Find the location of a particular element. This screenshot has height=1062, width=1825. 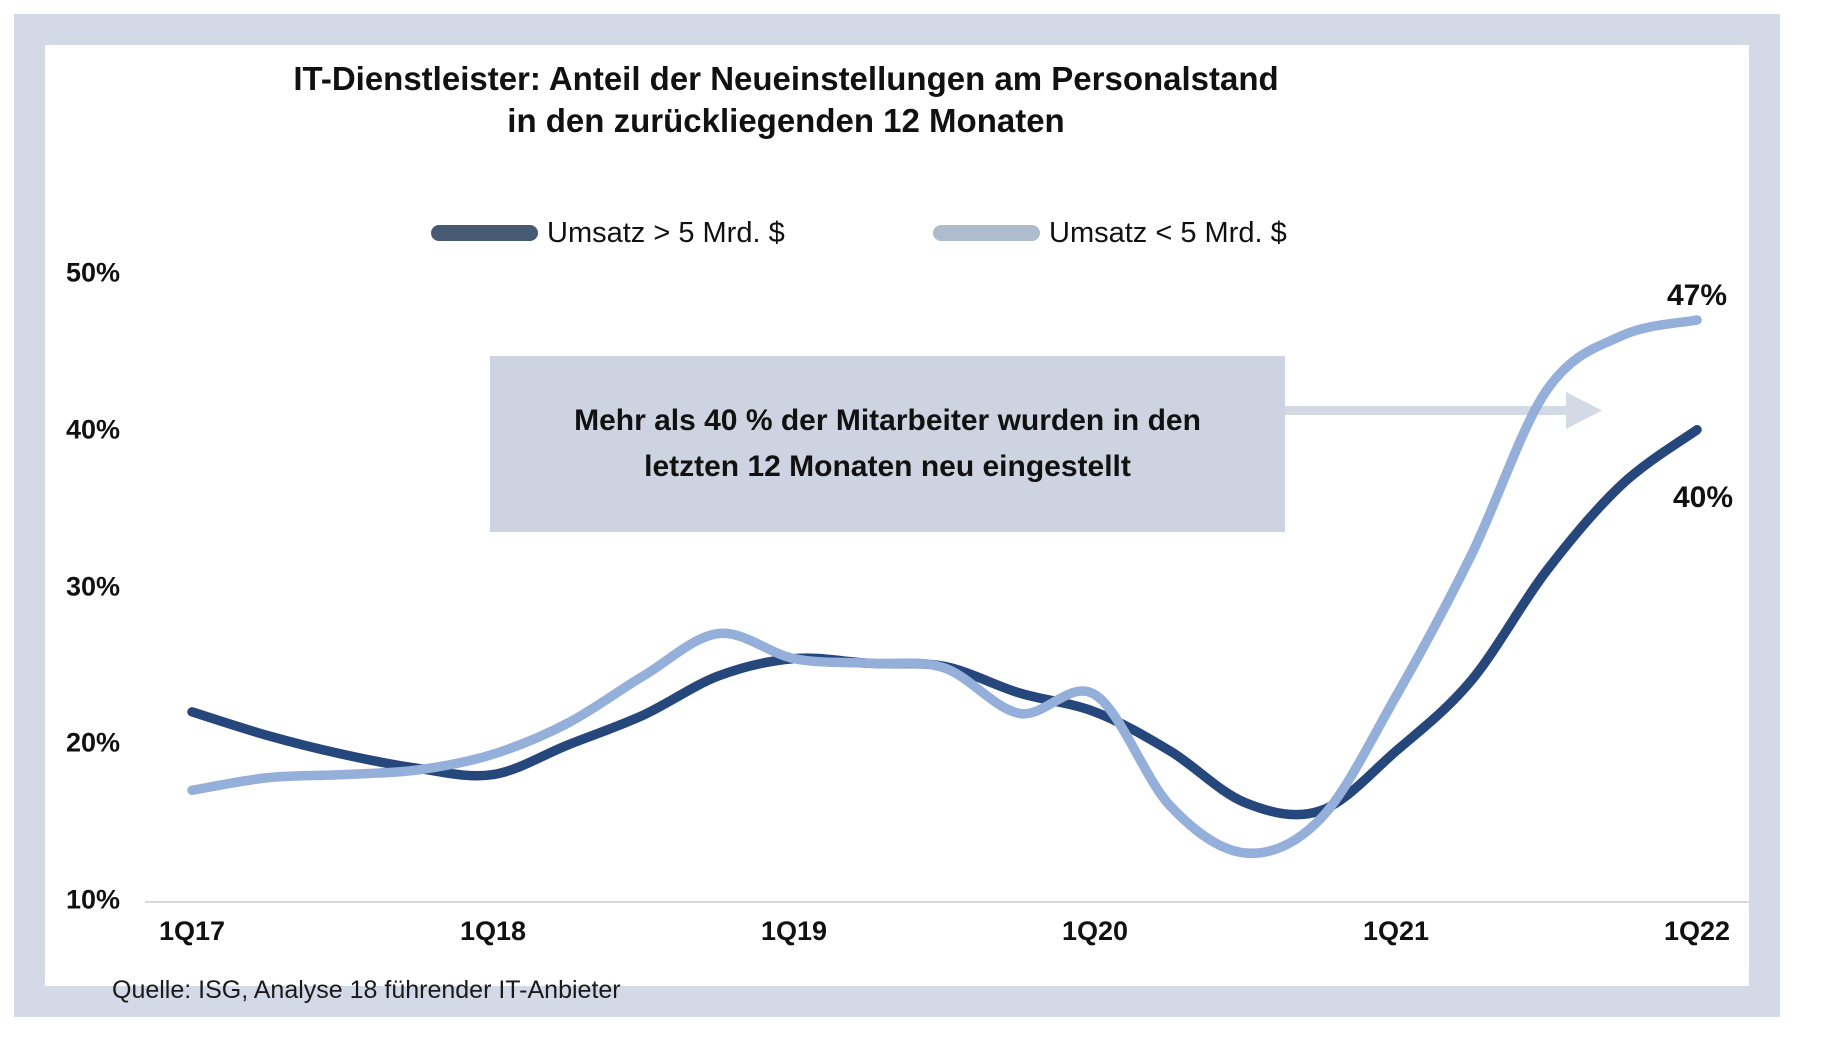

legend-item-light: Umsatz < 5 Mrd. $ is located at coordinates (1110, 233).